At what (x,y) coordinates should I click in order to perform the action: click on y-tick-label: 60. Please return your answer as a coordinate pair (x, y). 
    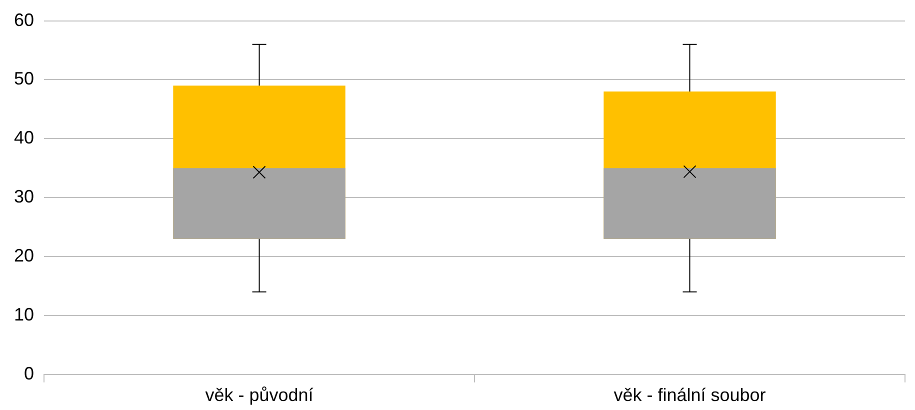
    Looking at the image, I should click on (24, 20).